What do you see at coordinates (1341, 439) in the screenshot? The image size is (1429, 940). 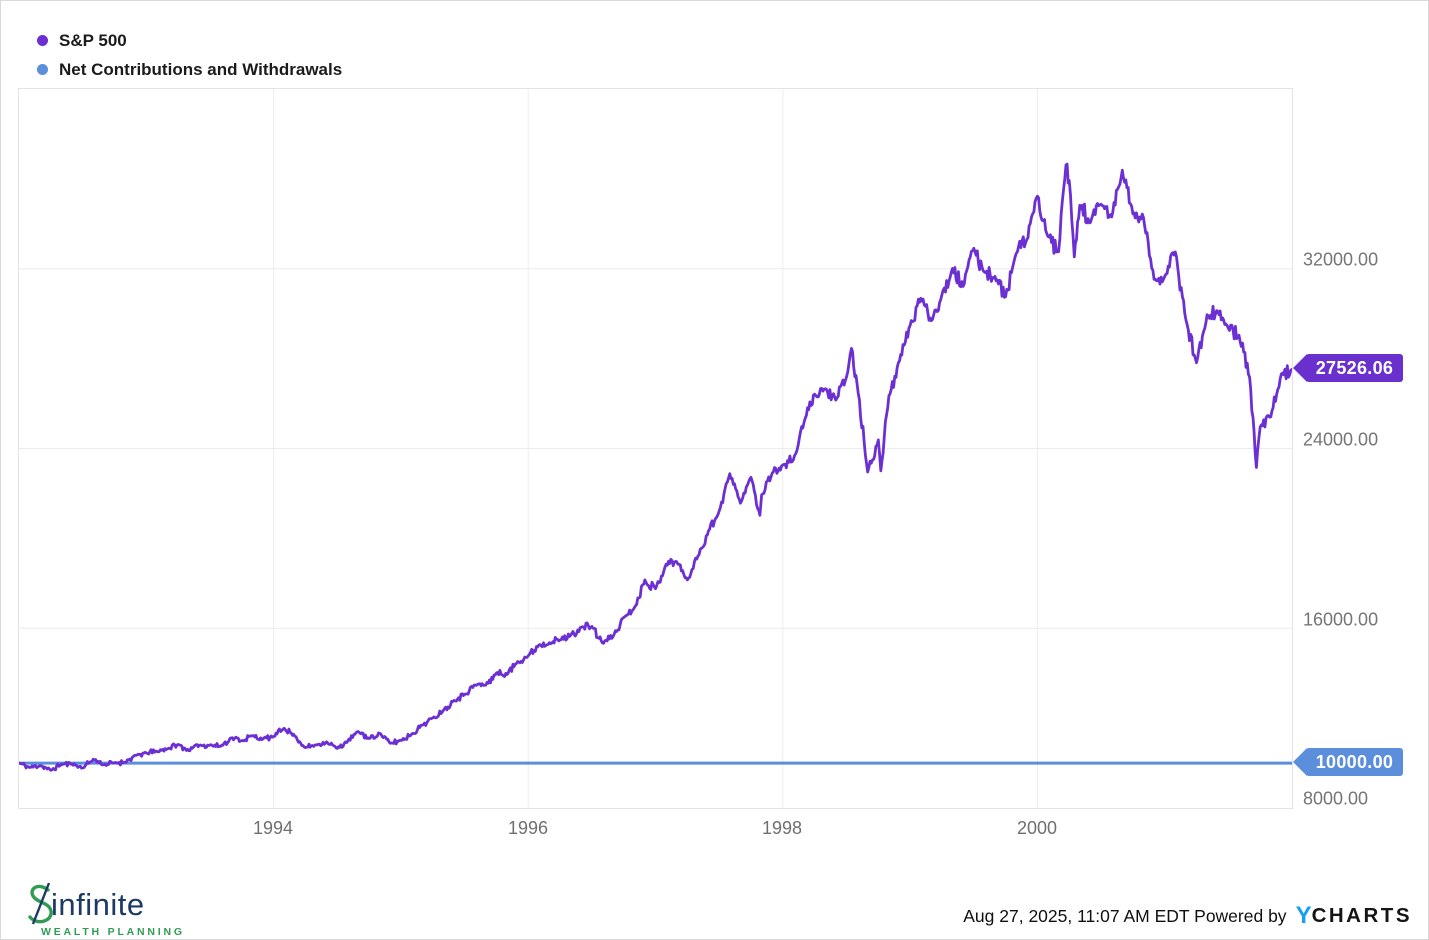 I see `y-axis-label-24000: 24000.00` at bounding box center [1341, 439].